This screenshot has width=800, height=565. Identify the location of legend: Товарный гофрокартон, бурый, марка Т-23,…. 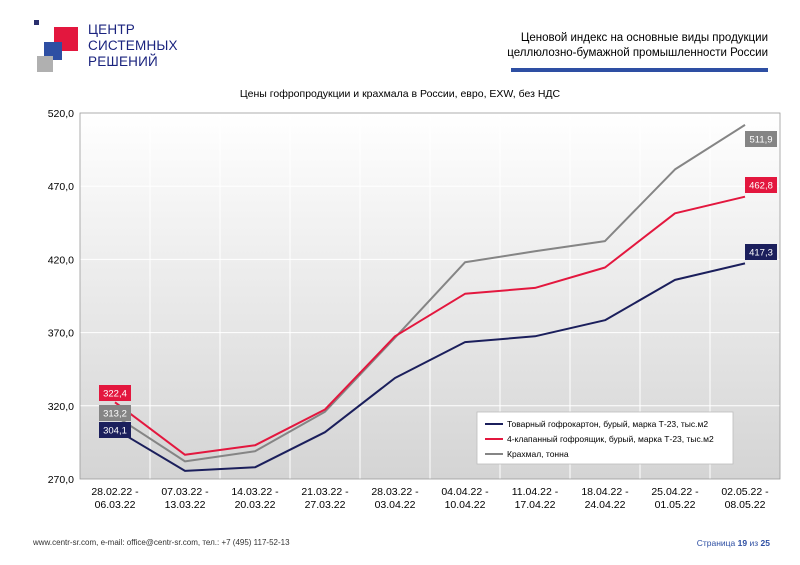
(605, 438).